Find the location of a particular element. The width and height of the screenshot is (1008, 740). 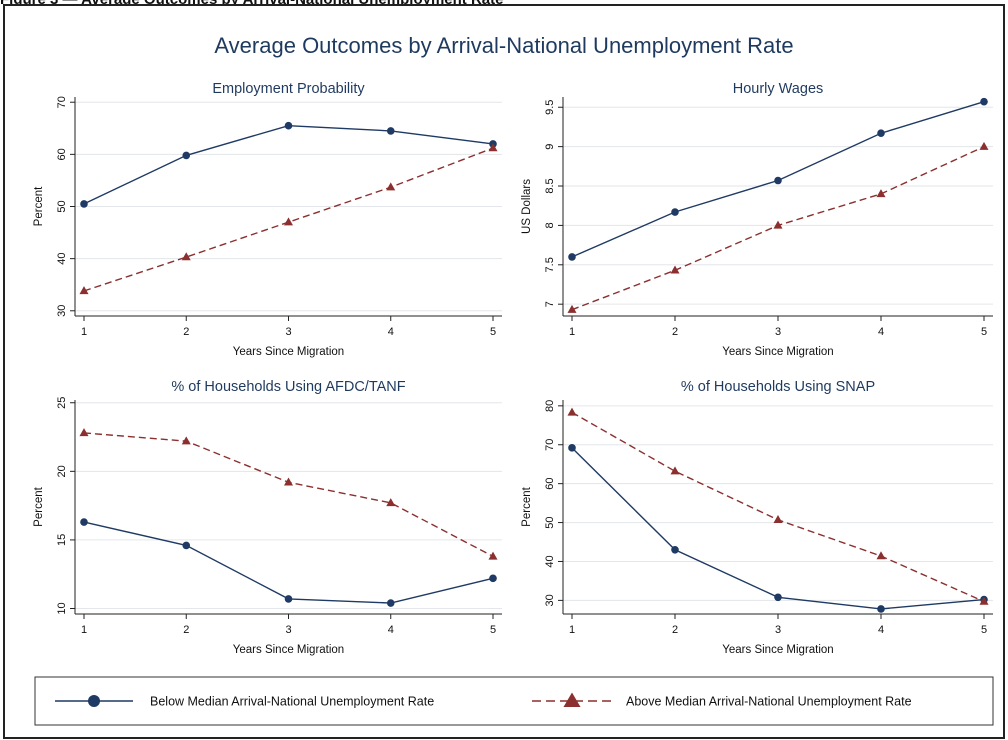

y-tick-label: 20 is located at coordinates (62, 471).